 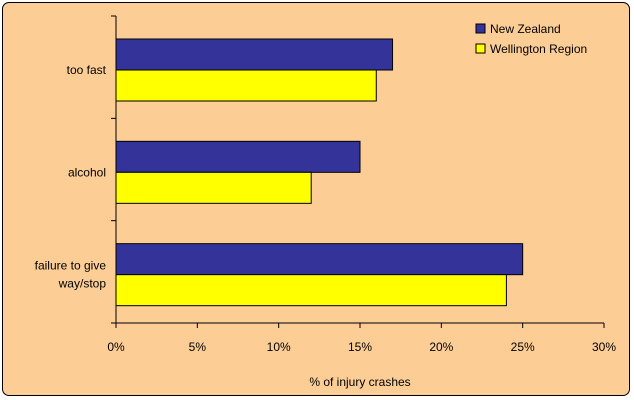 What do you see at coordinates (604, 347) in the screenshot?
I see `x-tick-label: 30%` at bounding box center [604, 347].